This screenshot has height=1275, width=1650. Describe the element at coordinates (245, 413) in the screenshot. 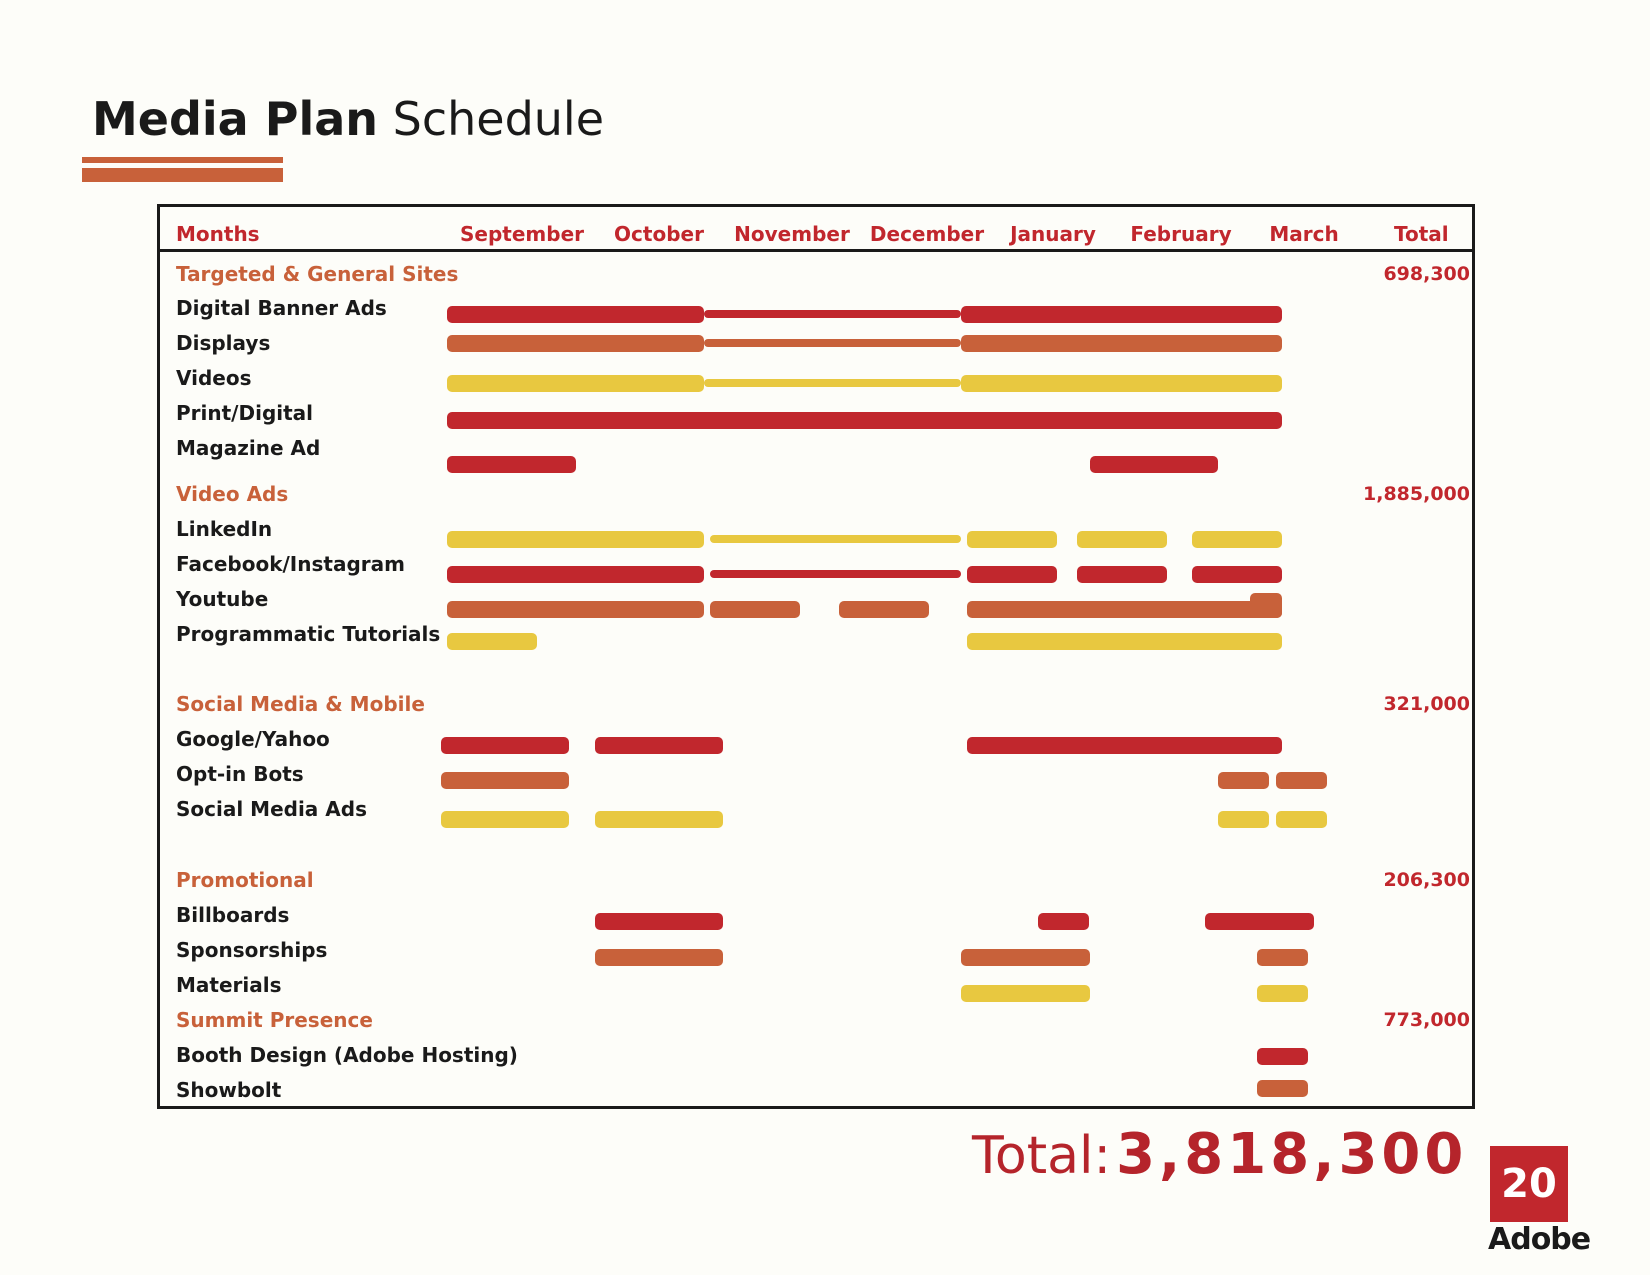

I see `row-label-print-digital: Print/Digital` at that location.